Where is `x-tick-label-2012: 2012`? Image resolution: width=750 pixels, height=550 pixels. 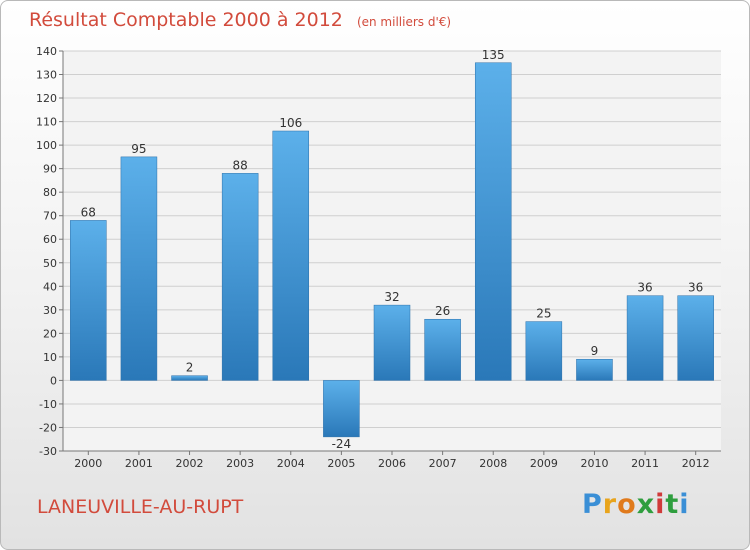
x-tick-label-2012: 2012 is located at coordinates (696, 463).